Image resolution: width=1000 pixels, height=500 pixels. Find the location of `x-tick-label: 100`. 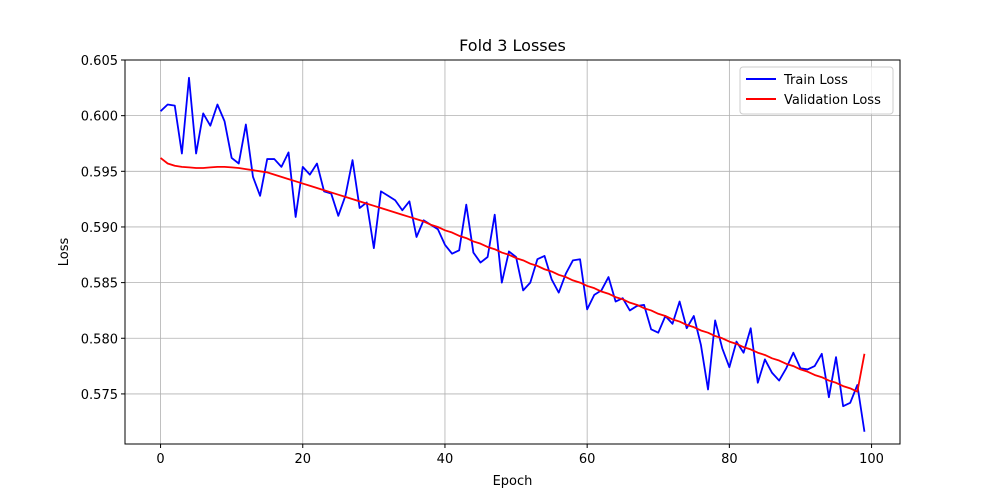

x-tick-label: 100 is located at coordinates (871, 459).